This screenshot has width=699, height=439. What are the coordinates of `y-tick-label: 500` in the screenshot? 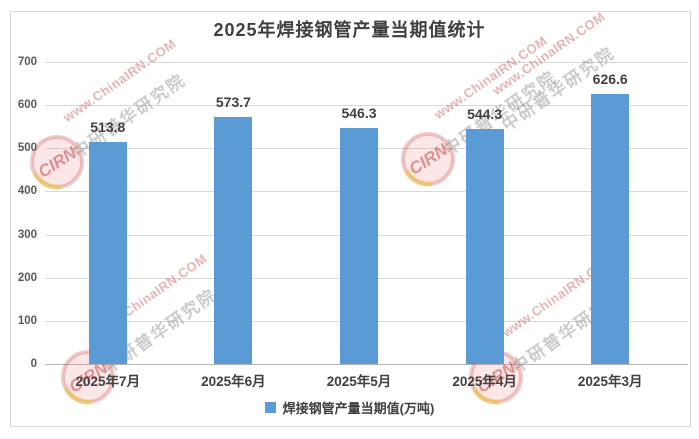 It's located at (27, 148).